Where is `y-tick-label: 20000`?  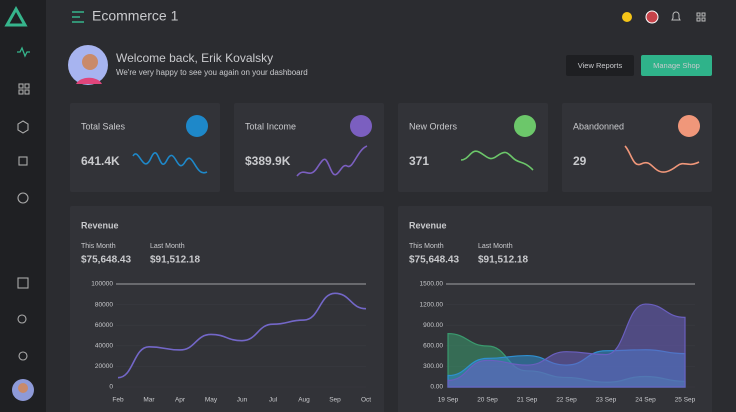 y-tick-label: 20000 is located at coordinates (104, 366).